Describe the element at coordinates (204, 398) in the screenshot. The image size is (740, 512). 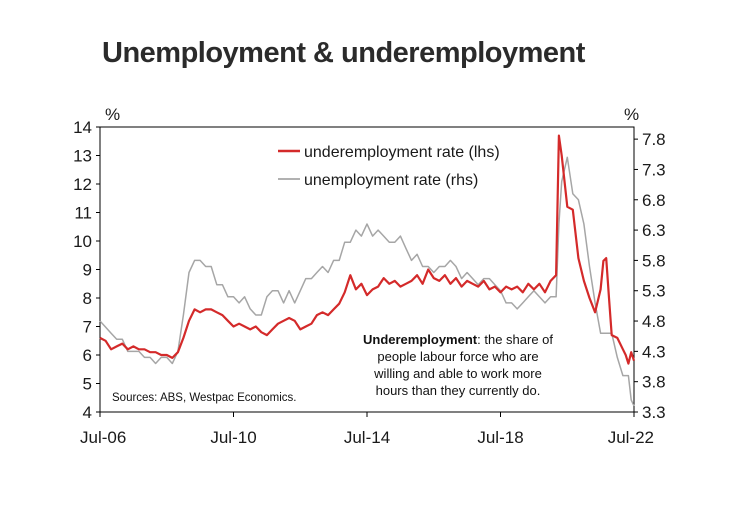
I see `source-note: Sources: ABS, Westpac Economics.` at that location.